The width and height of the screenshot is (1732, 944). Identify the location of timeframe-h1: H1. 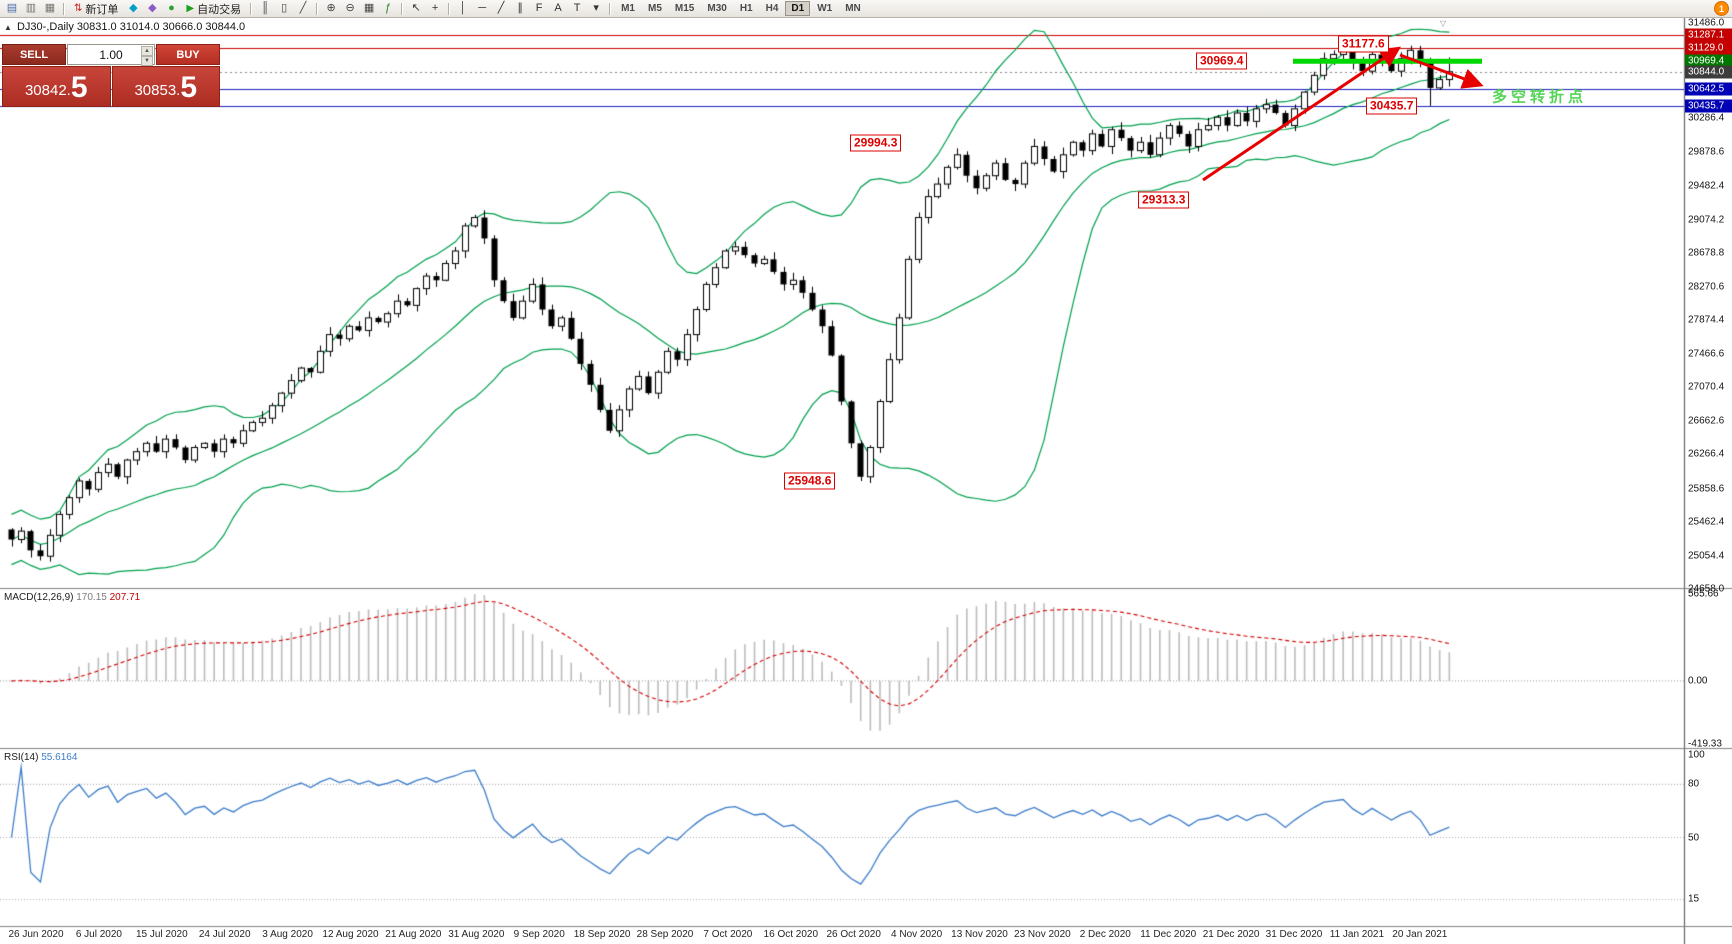
(746, 8).